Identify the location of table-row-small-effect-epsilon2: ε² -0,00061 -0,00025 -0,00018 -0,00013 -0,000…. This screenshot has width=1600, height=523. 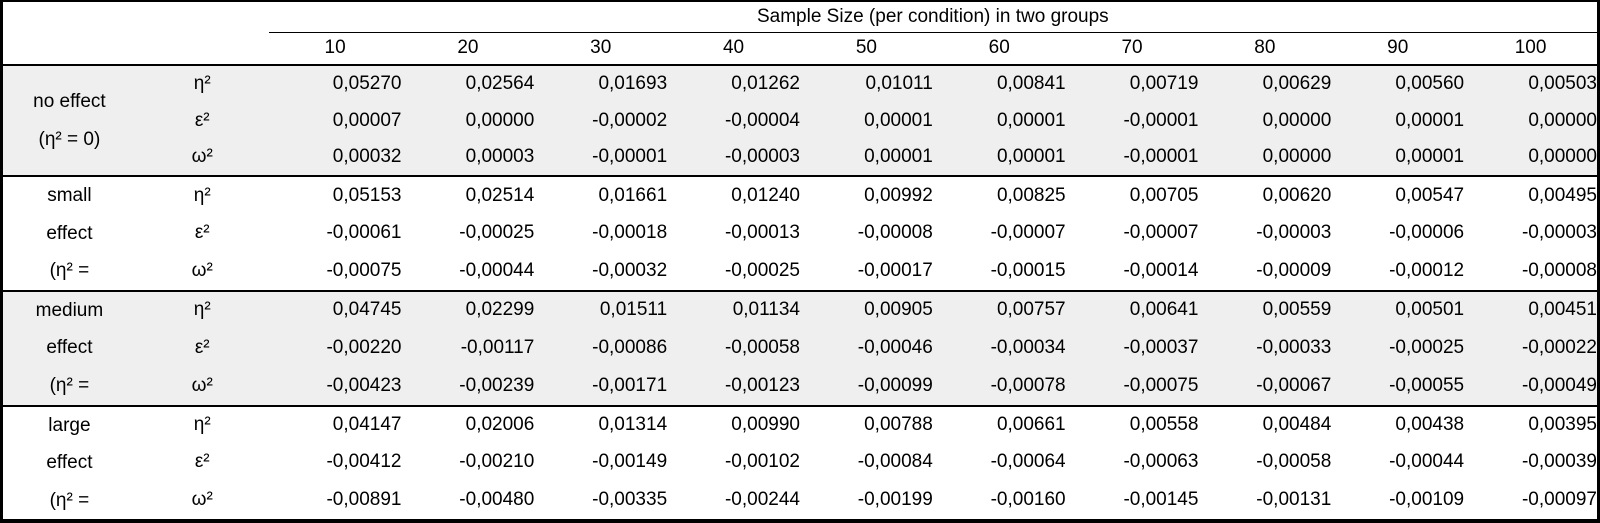
(800, 233).